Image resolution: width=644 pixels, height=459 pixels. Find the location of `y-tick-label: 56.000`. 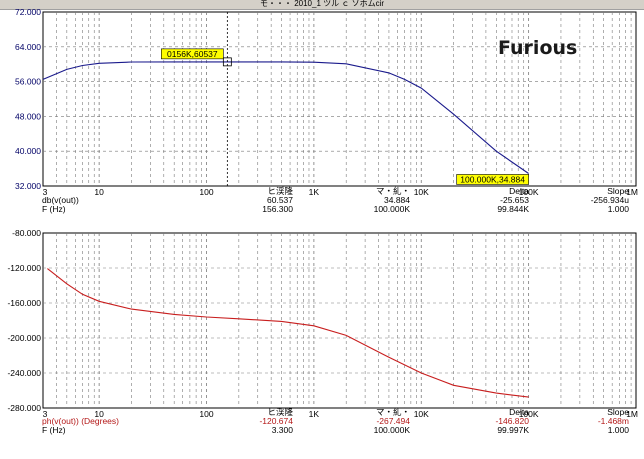

y-tick-label: 56.000 is located at coordinates (28, 82).